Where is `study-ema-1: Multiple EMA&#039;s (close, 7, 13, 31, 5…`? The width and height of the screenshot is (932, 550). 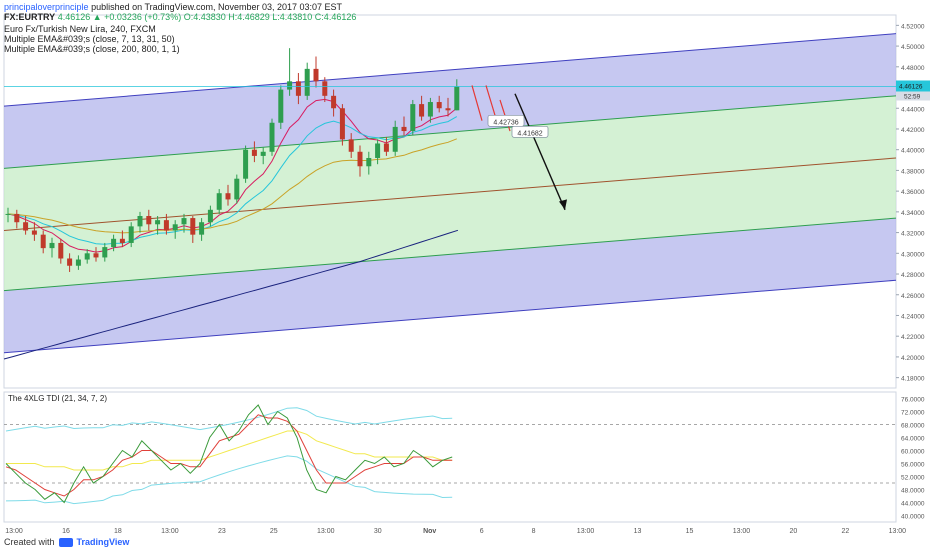
study-ema-1: Multiple EMA&#039;s (close, 7, 13, 31, 5… is located at coordinates (89, 39).